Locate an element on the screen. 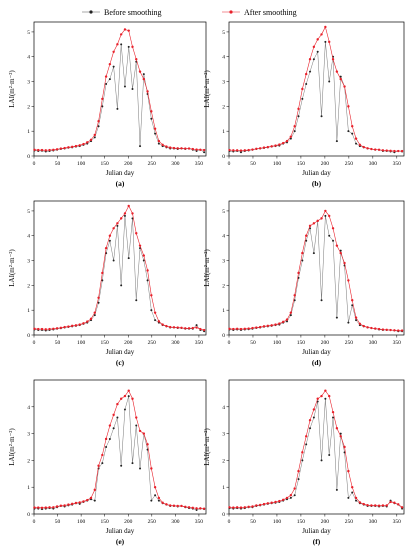 Image resolution: width=410 pixels, height=550 pixels. x-axis-label: Julian day is located at coordinates (316, 173).